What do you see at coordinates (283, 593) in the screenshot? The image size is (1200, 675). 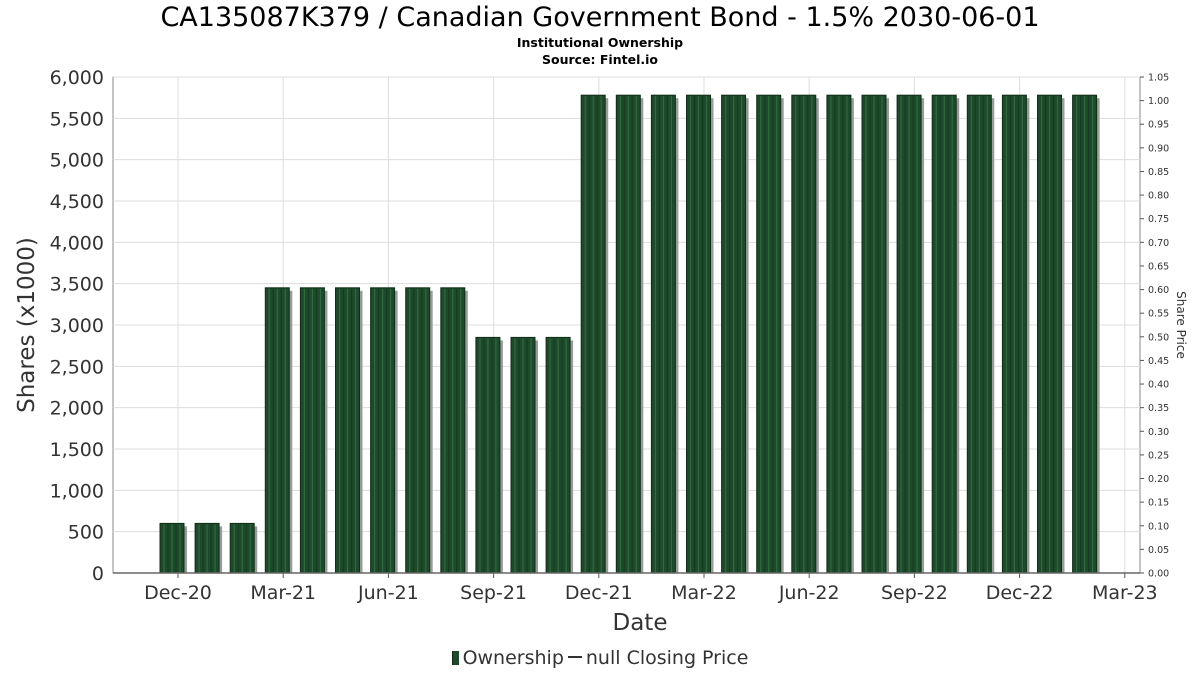 I see `x-tick-label: Mar-21` at bounding box center [283, 593].